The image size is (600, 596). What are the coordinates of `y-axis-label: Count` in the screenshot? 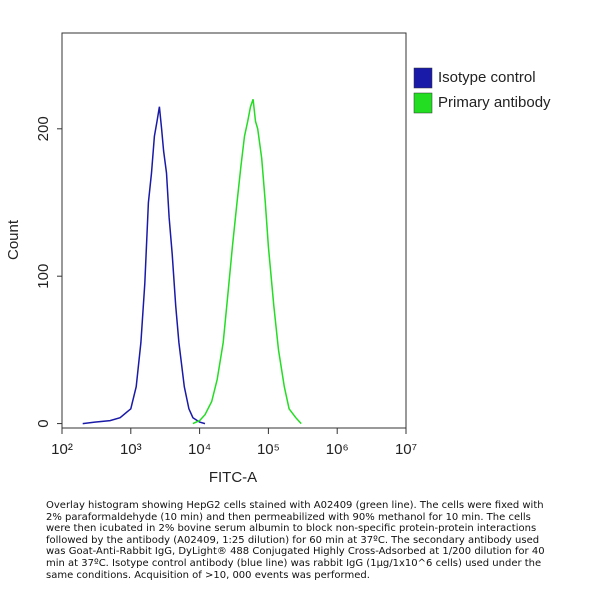 It's located at (13, 239).